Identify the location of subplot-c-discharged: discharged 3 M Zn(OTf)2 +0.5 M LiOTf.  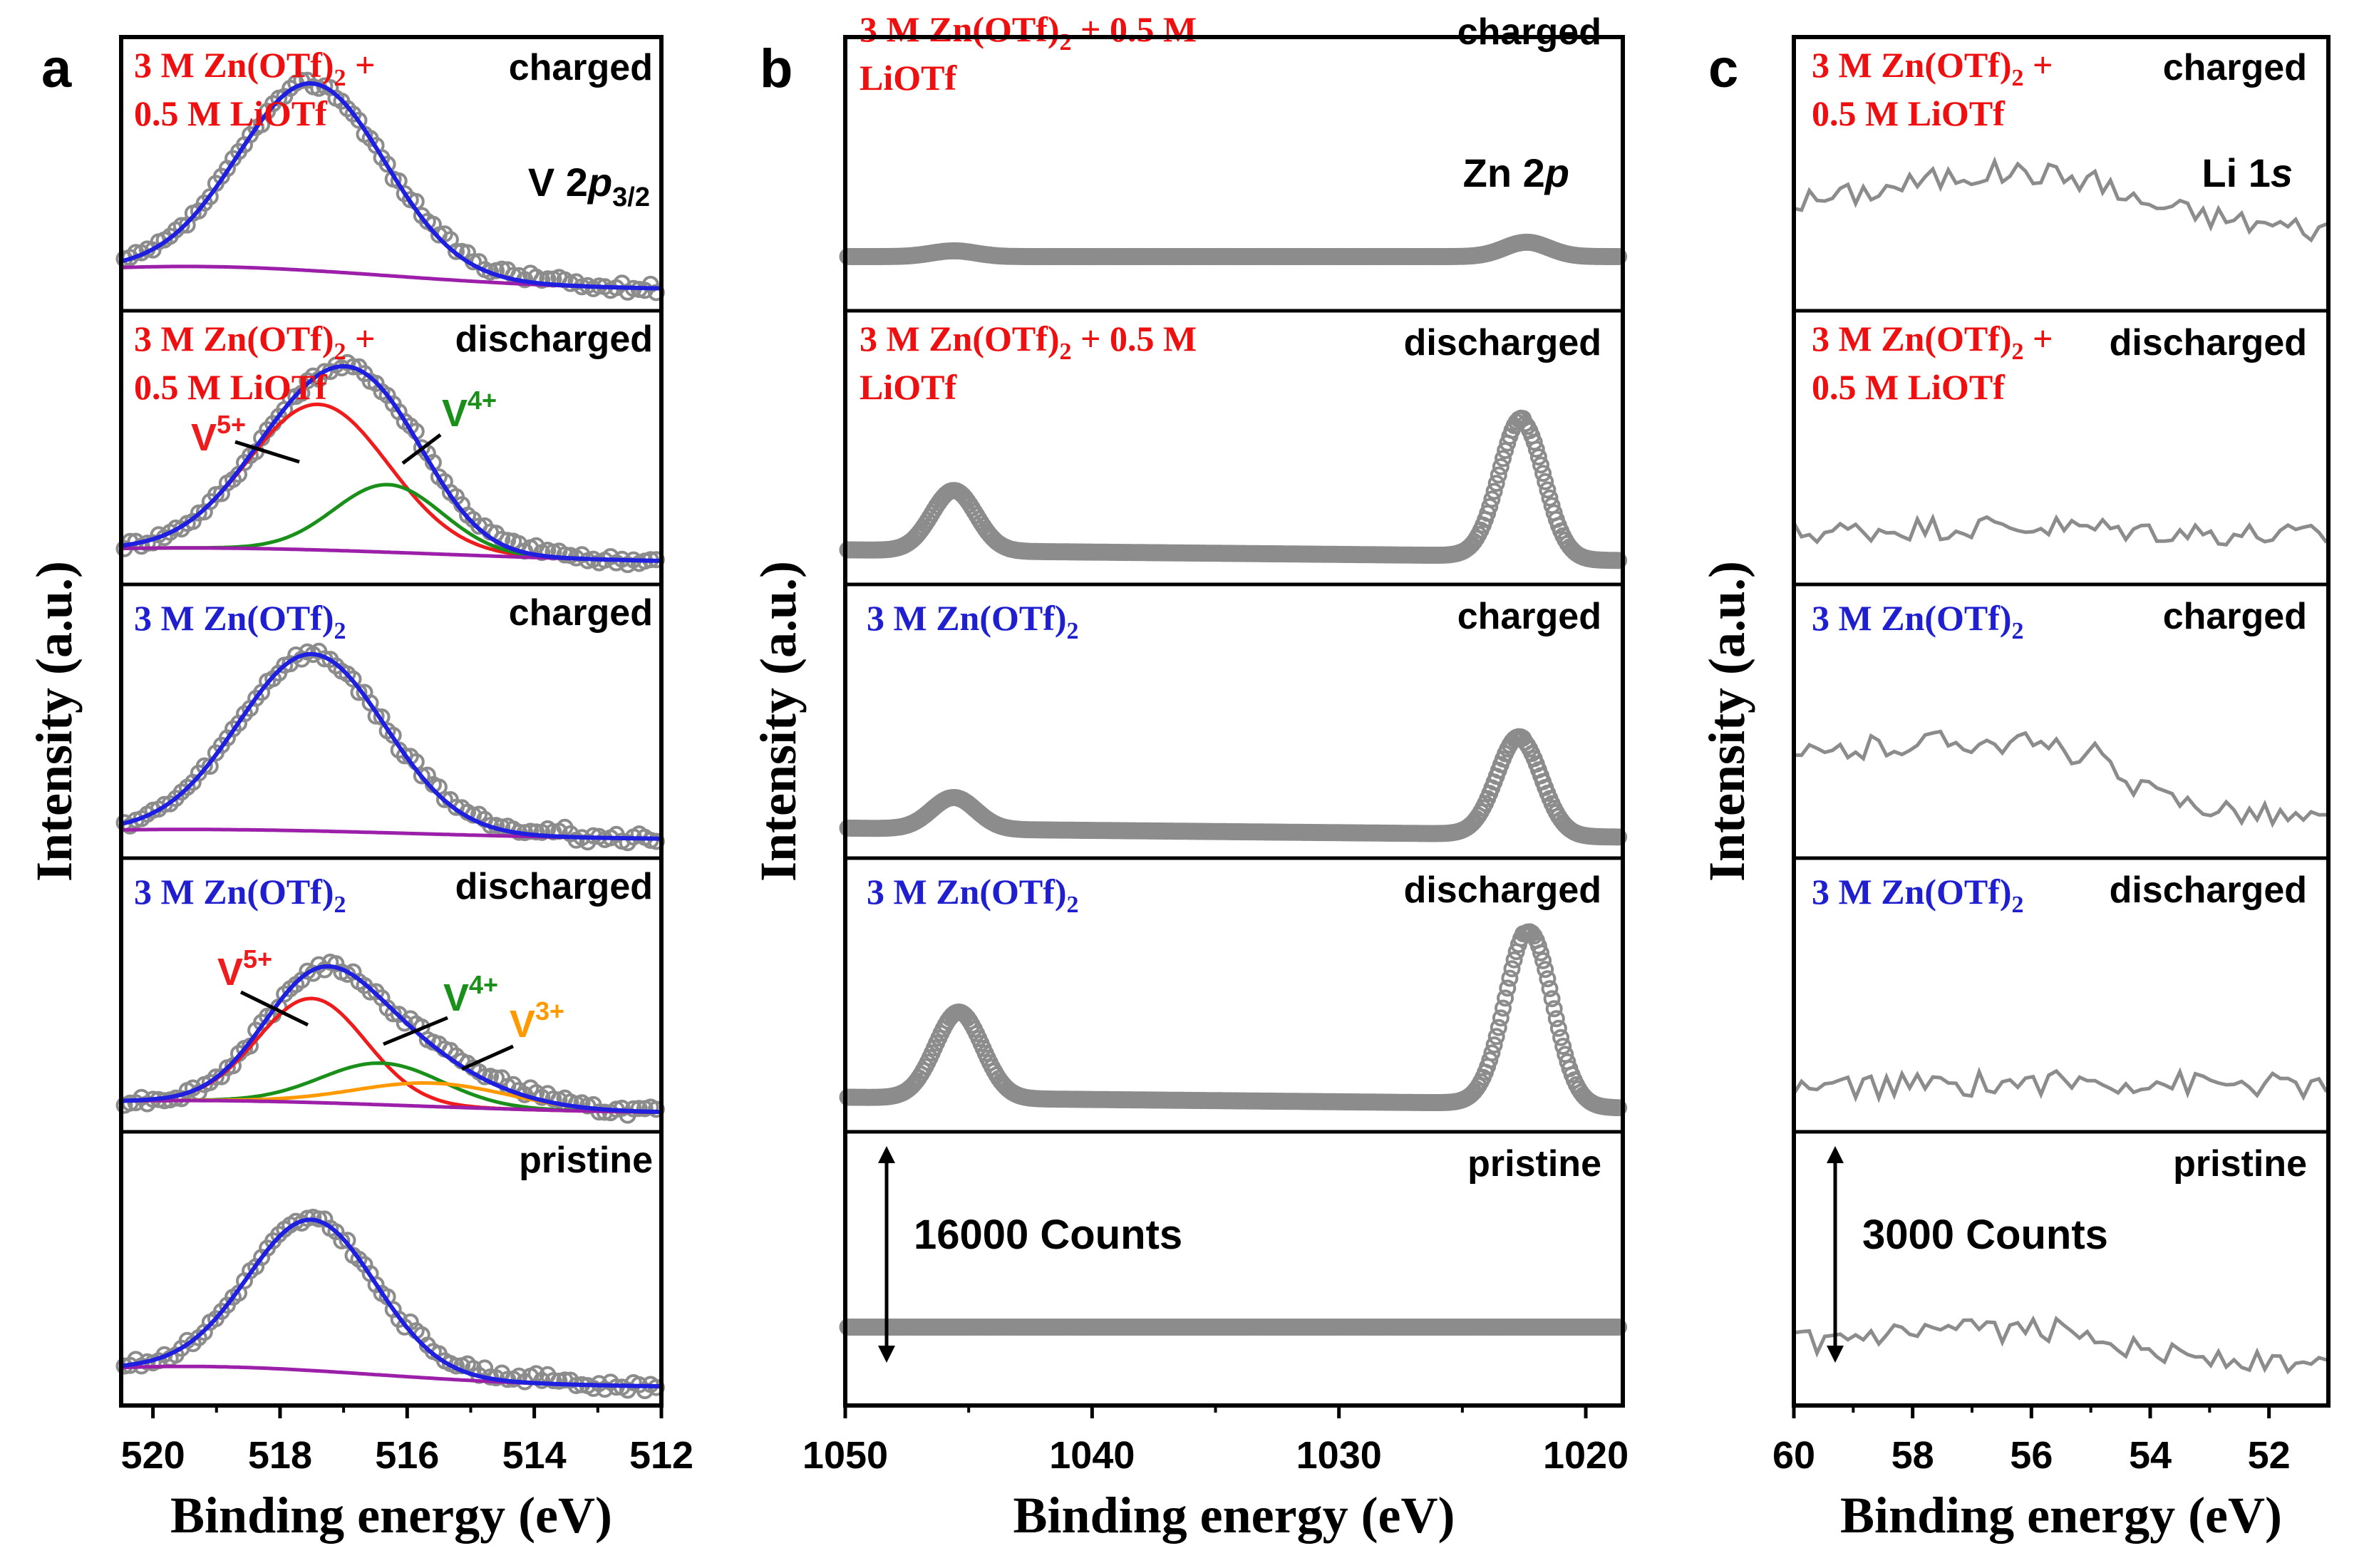
(2060, 433).